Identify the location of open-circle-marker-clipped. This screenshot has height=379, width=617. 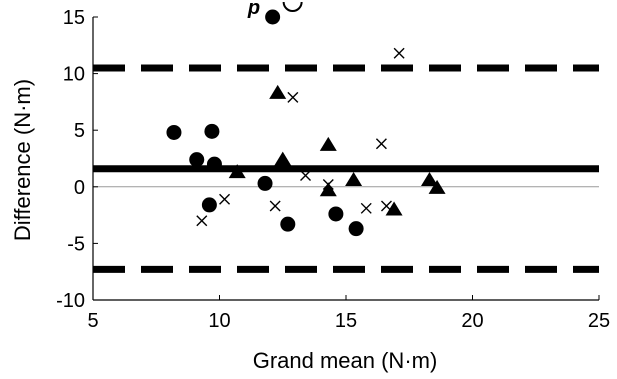
(292, 6).